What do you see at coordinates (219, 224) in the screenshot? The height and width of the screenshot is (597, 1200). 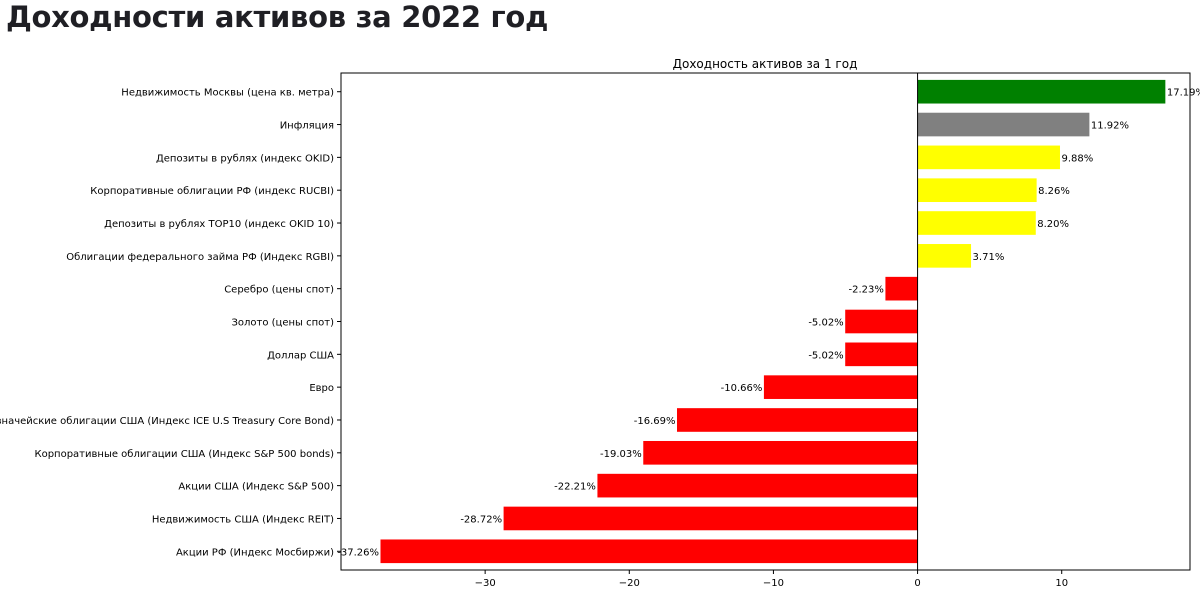 I see `category-label: Депозиты в рублях TOP10 (индекс OKID 10)` at bounding box center [219, 224].